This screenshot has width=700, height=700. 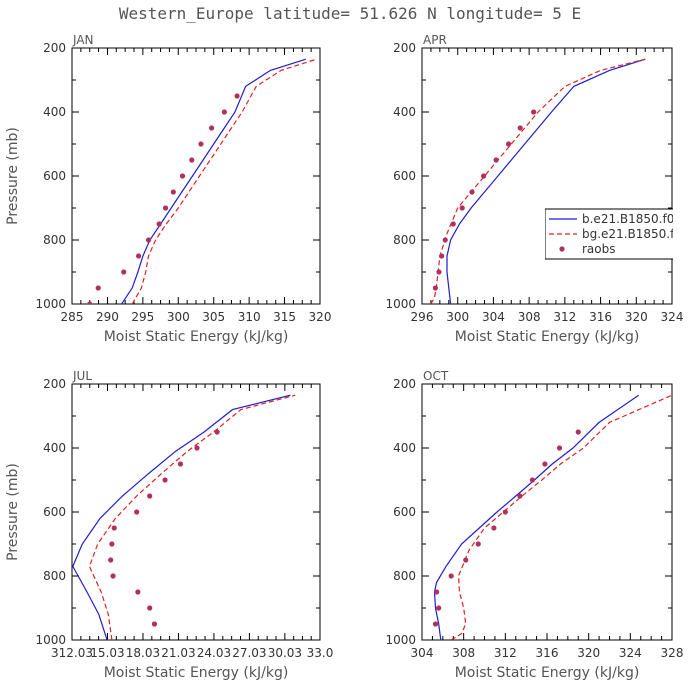 What do you see at coordinates (249, 317) in the screenshot?
I see `x-tick-label: 310` at bounding box center [249, 317].